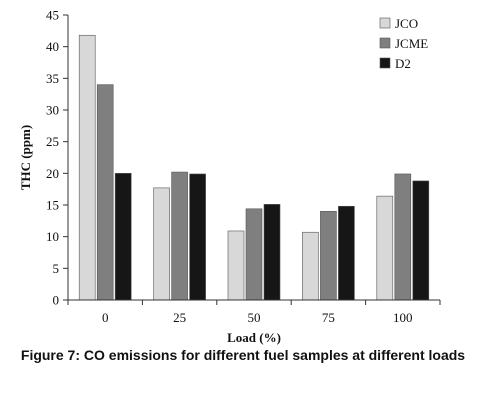 The height and width of the screenshot is (406, 486). I want to click on y-tick-label: 15, so click(52, 205).